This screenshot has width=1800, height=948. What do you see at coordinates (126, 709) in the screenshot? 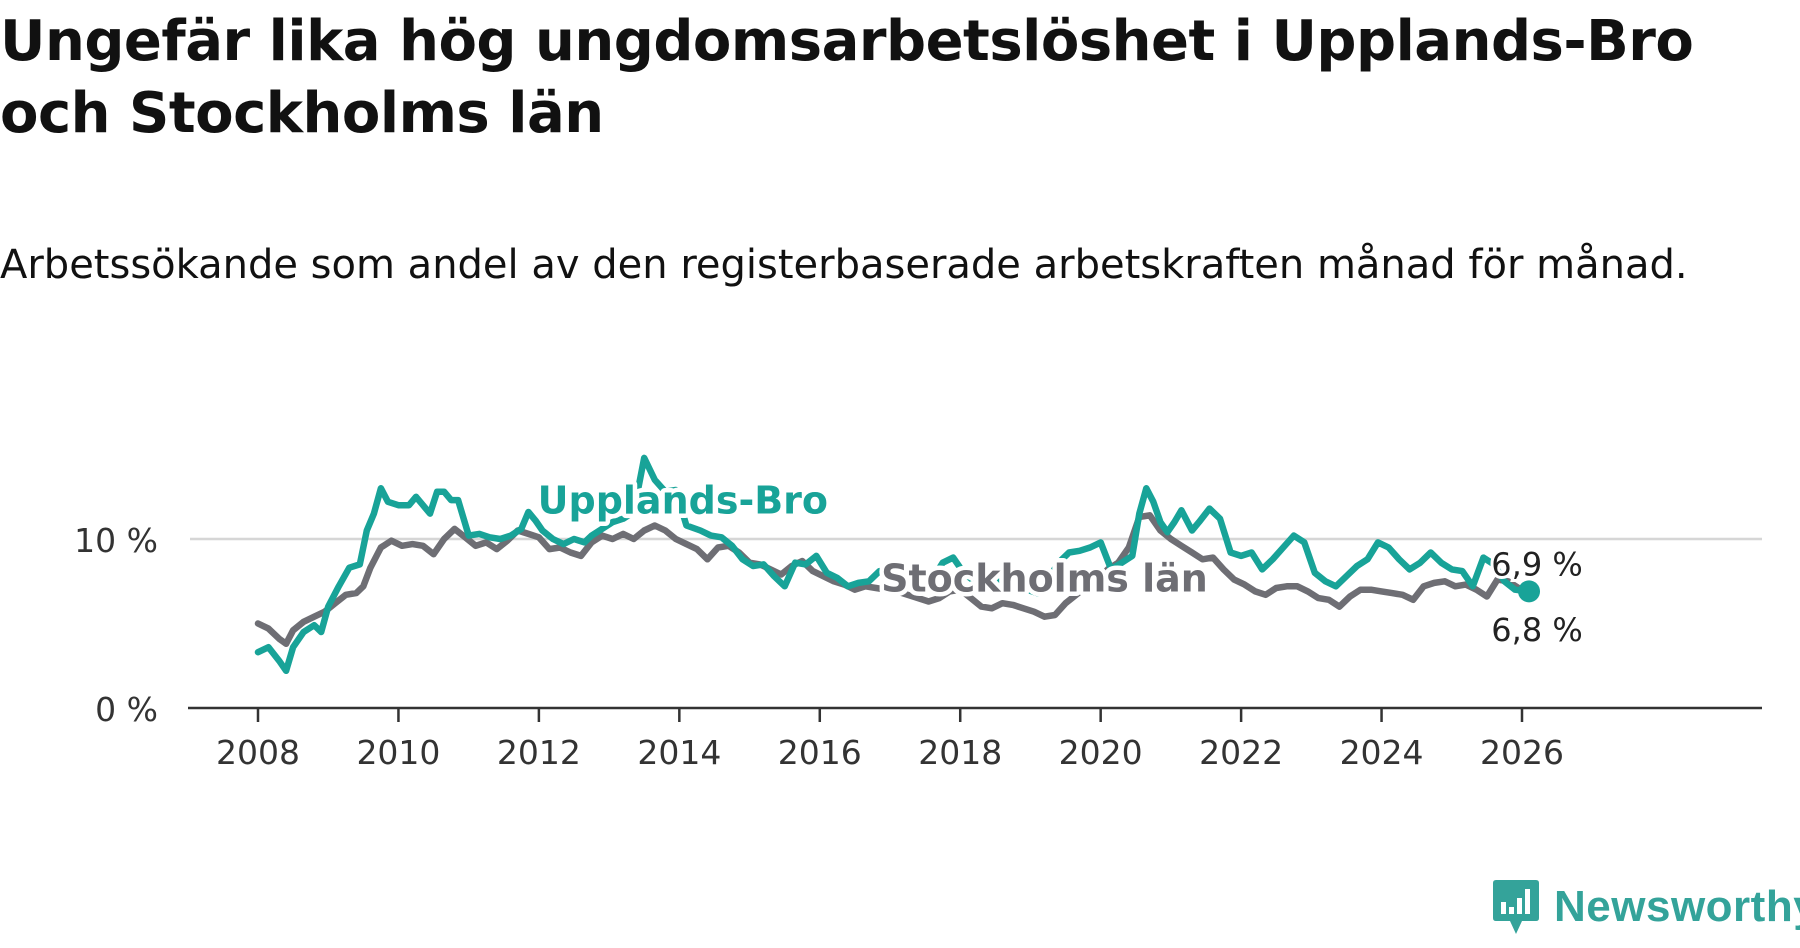
I see `y-tick-label: 0 %` at bounding box center [126, 709].